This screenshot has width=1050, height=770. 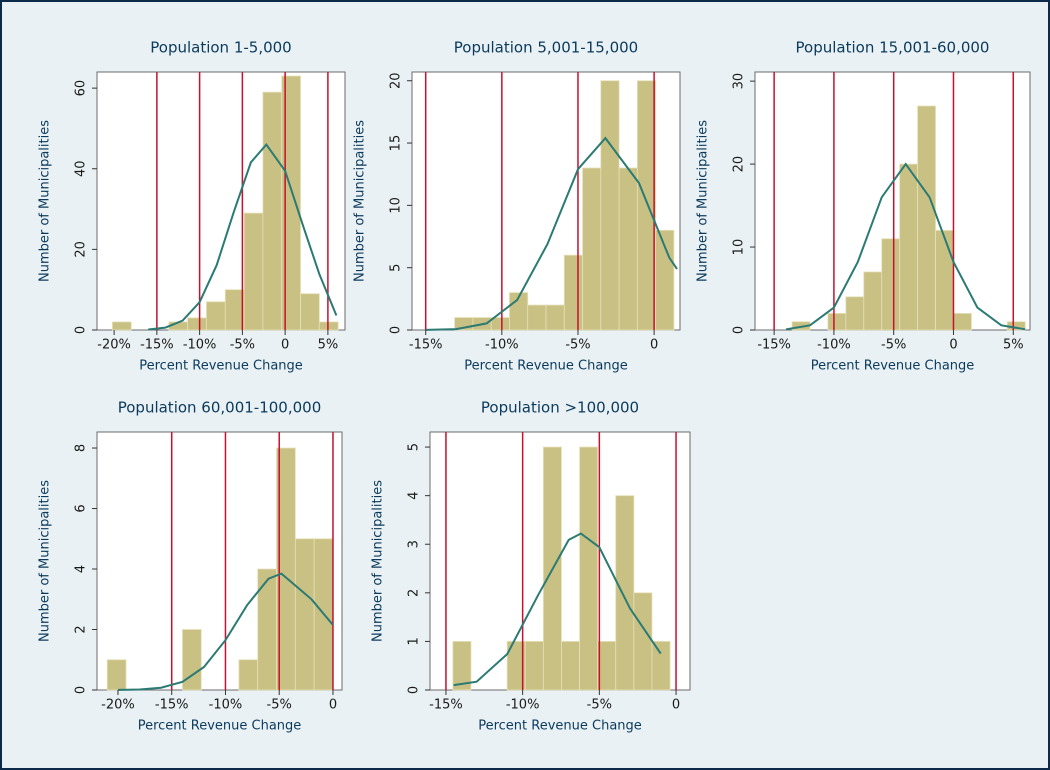 I want to click on y-tick-label: 4, so click(x=414, y=496).